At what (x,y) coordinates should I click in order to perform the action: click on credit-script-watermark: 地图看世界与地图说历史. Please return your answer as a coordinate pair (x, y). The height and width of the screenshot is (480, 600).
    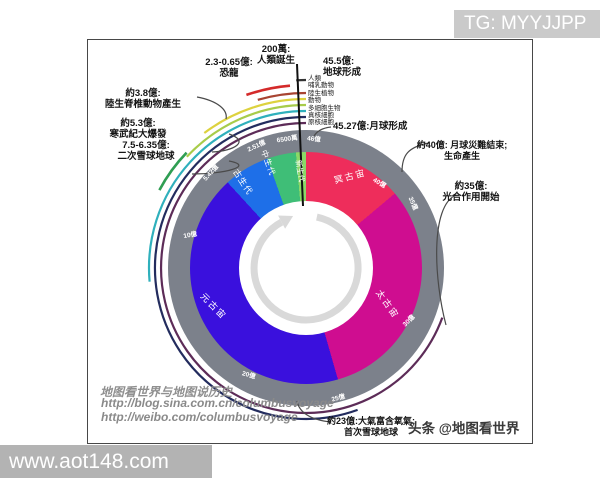
    Looking at the image, I should click on (166, 392).